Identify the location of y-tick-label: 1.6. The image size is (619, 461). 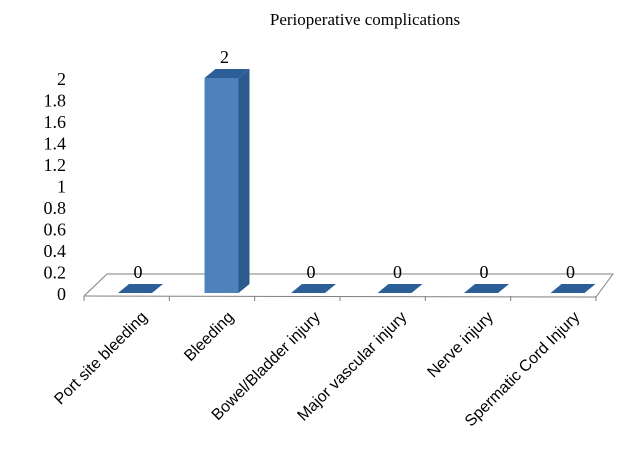
(55, 122).